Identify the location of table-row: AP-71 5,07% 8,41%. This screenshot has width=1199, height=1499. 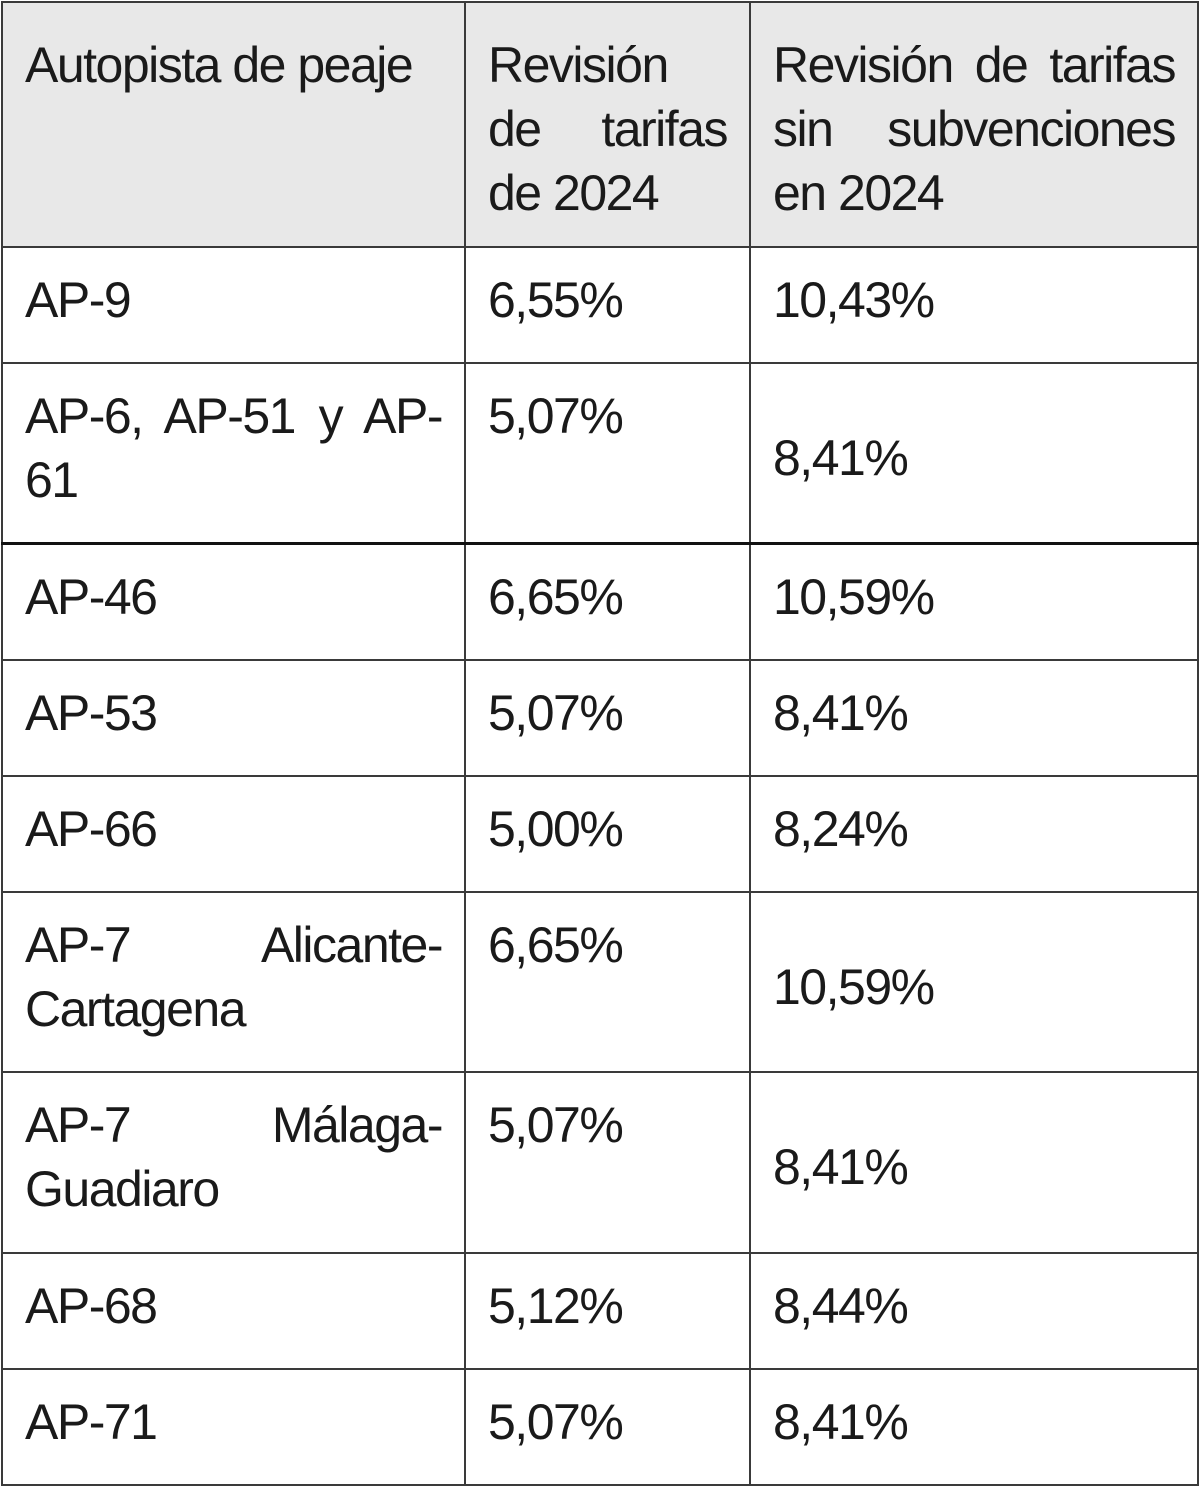
(600, 1427).